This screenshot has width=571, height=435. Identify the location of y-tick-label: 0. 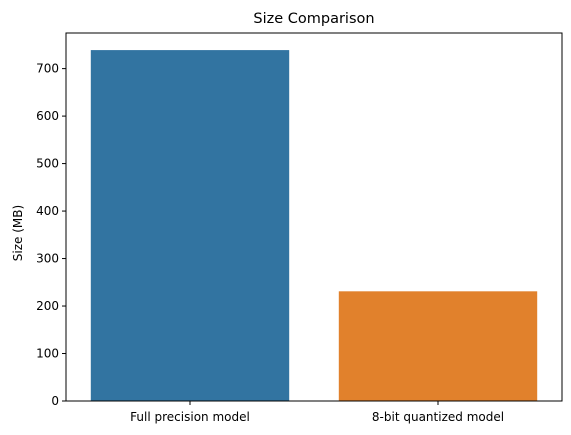
(55, 401).